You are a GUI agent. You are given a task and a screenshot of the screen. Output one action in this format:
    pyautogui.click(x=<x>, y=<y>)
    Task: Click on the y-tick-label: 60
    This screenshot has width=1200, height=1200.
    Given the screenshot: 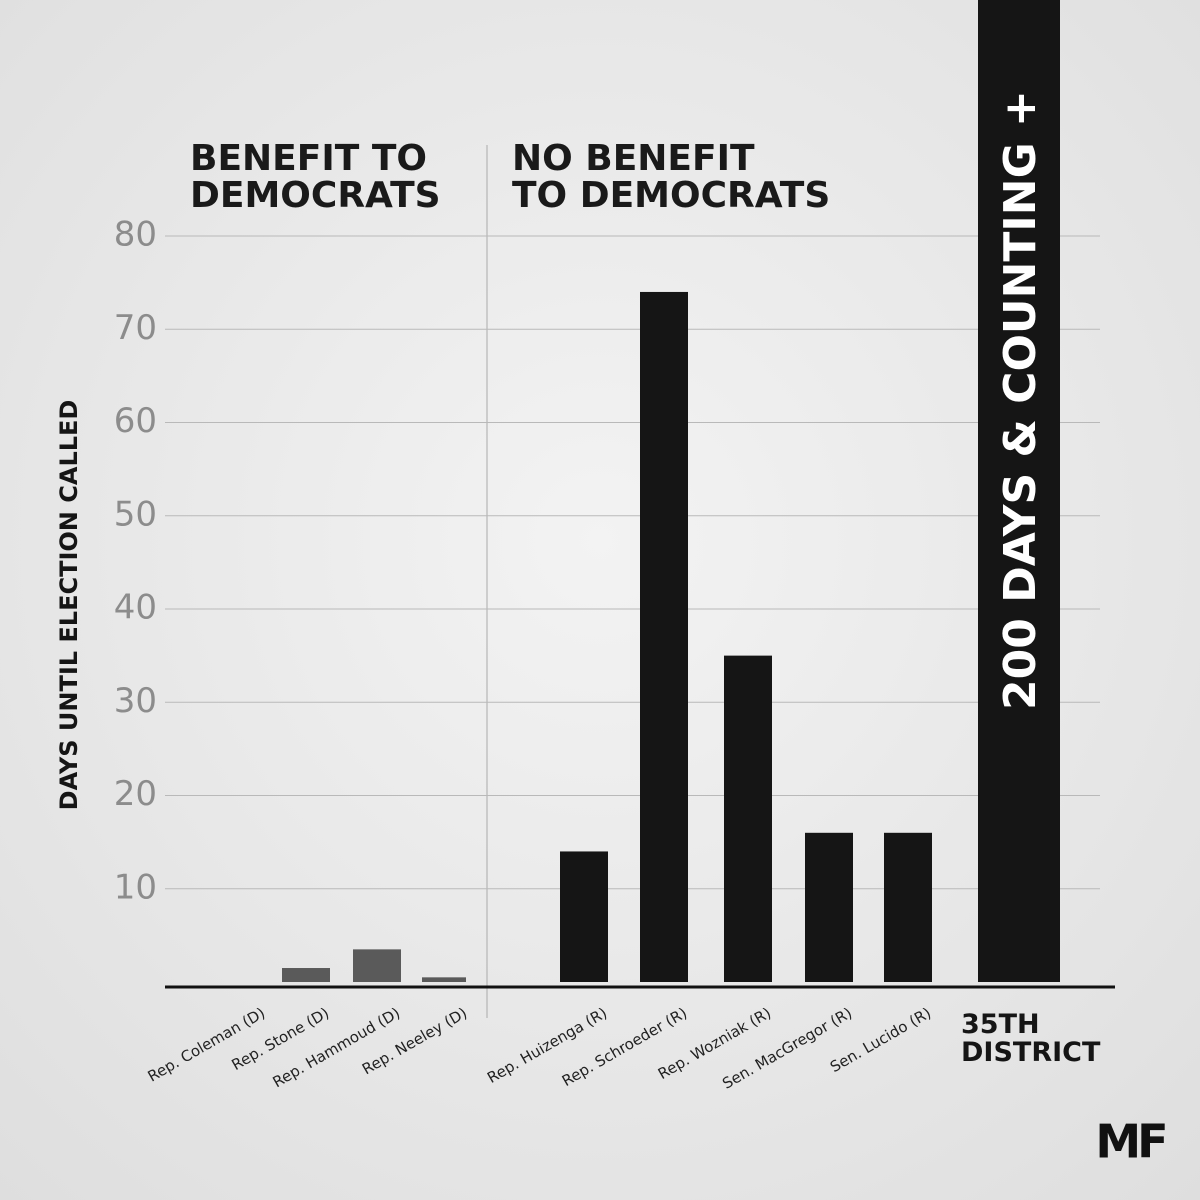 What is the action you would take?
    pyautogui.click(x=135, y=421)
    